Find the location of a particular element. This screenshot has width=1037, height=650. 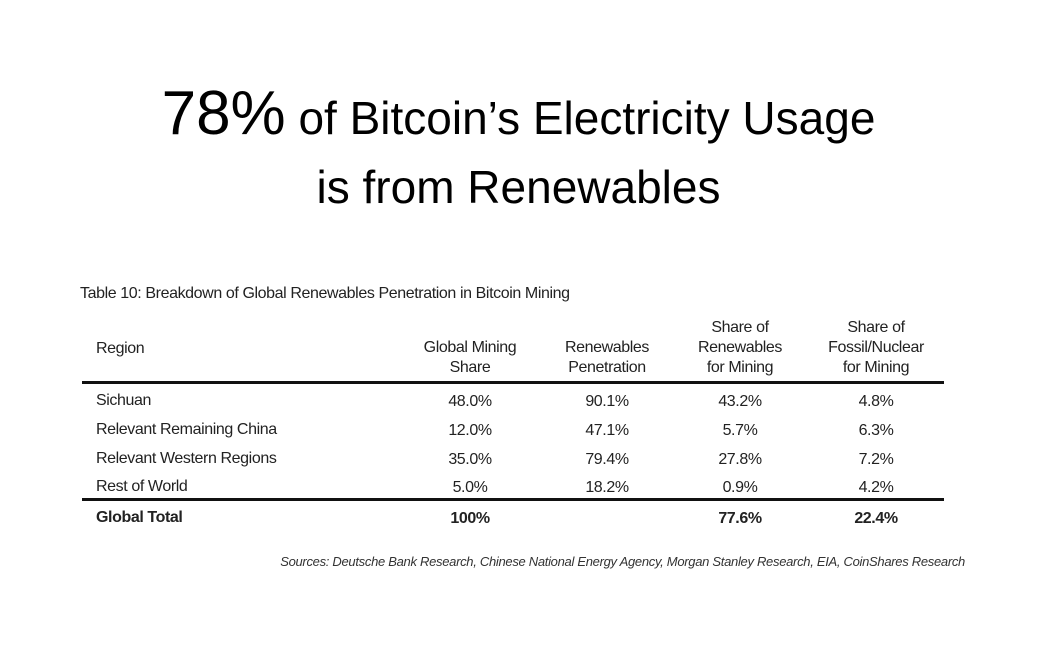

table-cell: 12.0% is located at coordinates (470, 430).